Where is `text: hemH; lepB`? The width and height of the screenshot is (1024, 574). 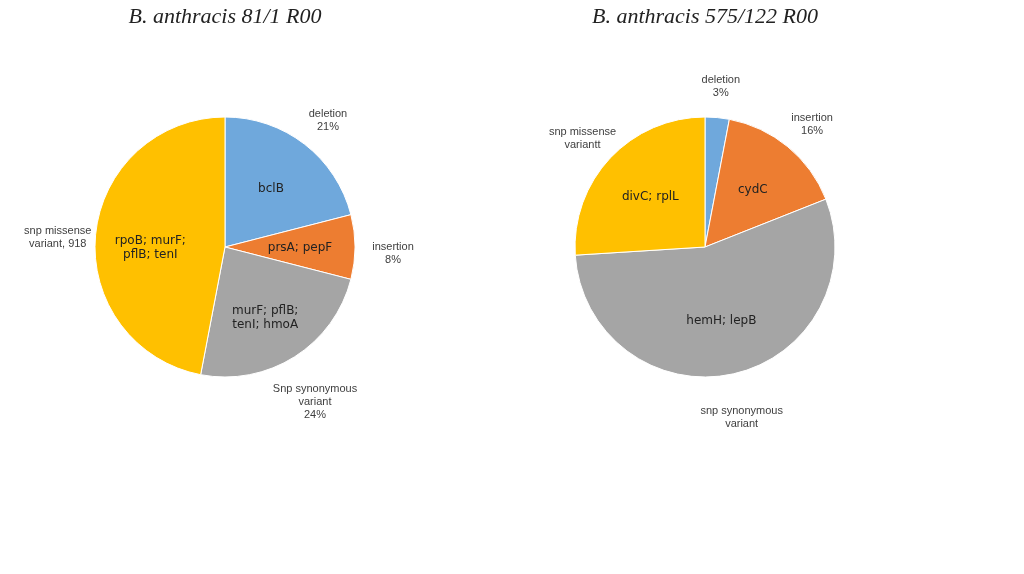
text: hemH; lepB is located at coordinates (721, 320).